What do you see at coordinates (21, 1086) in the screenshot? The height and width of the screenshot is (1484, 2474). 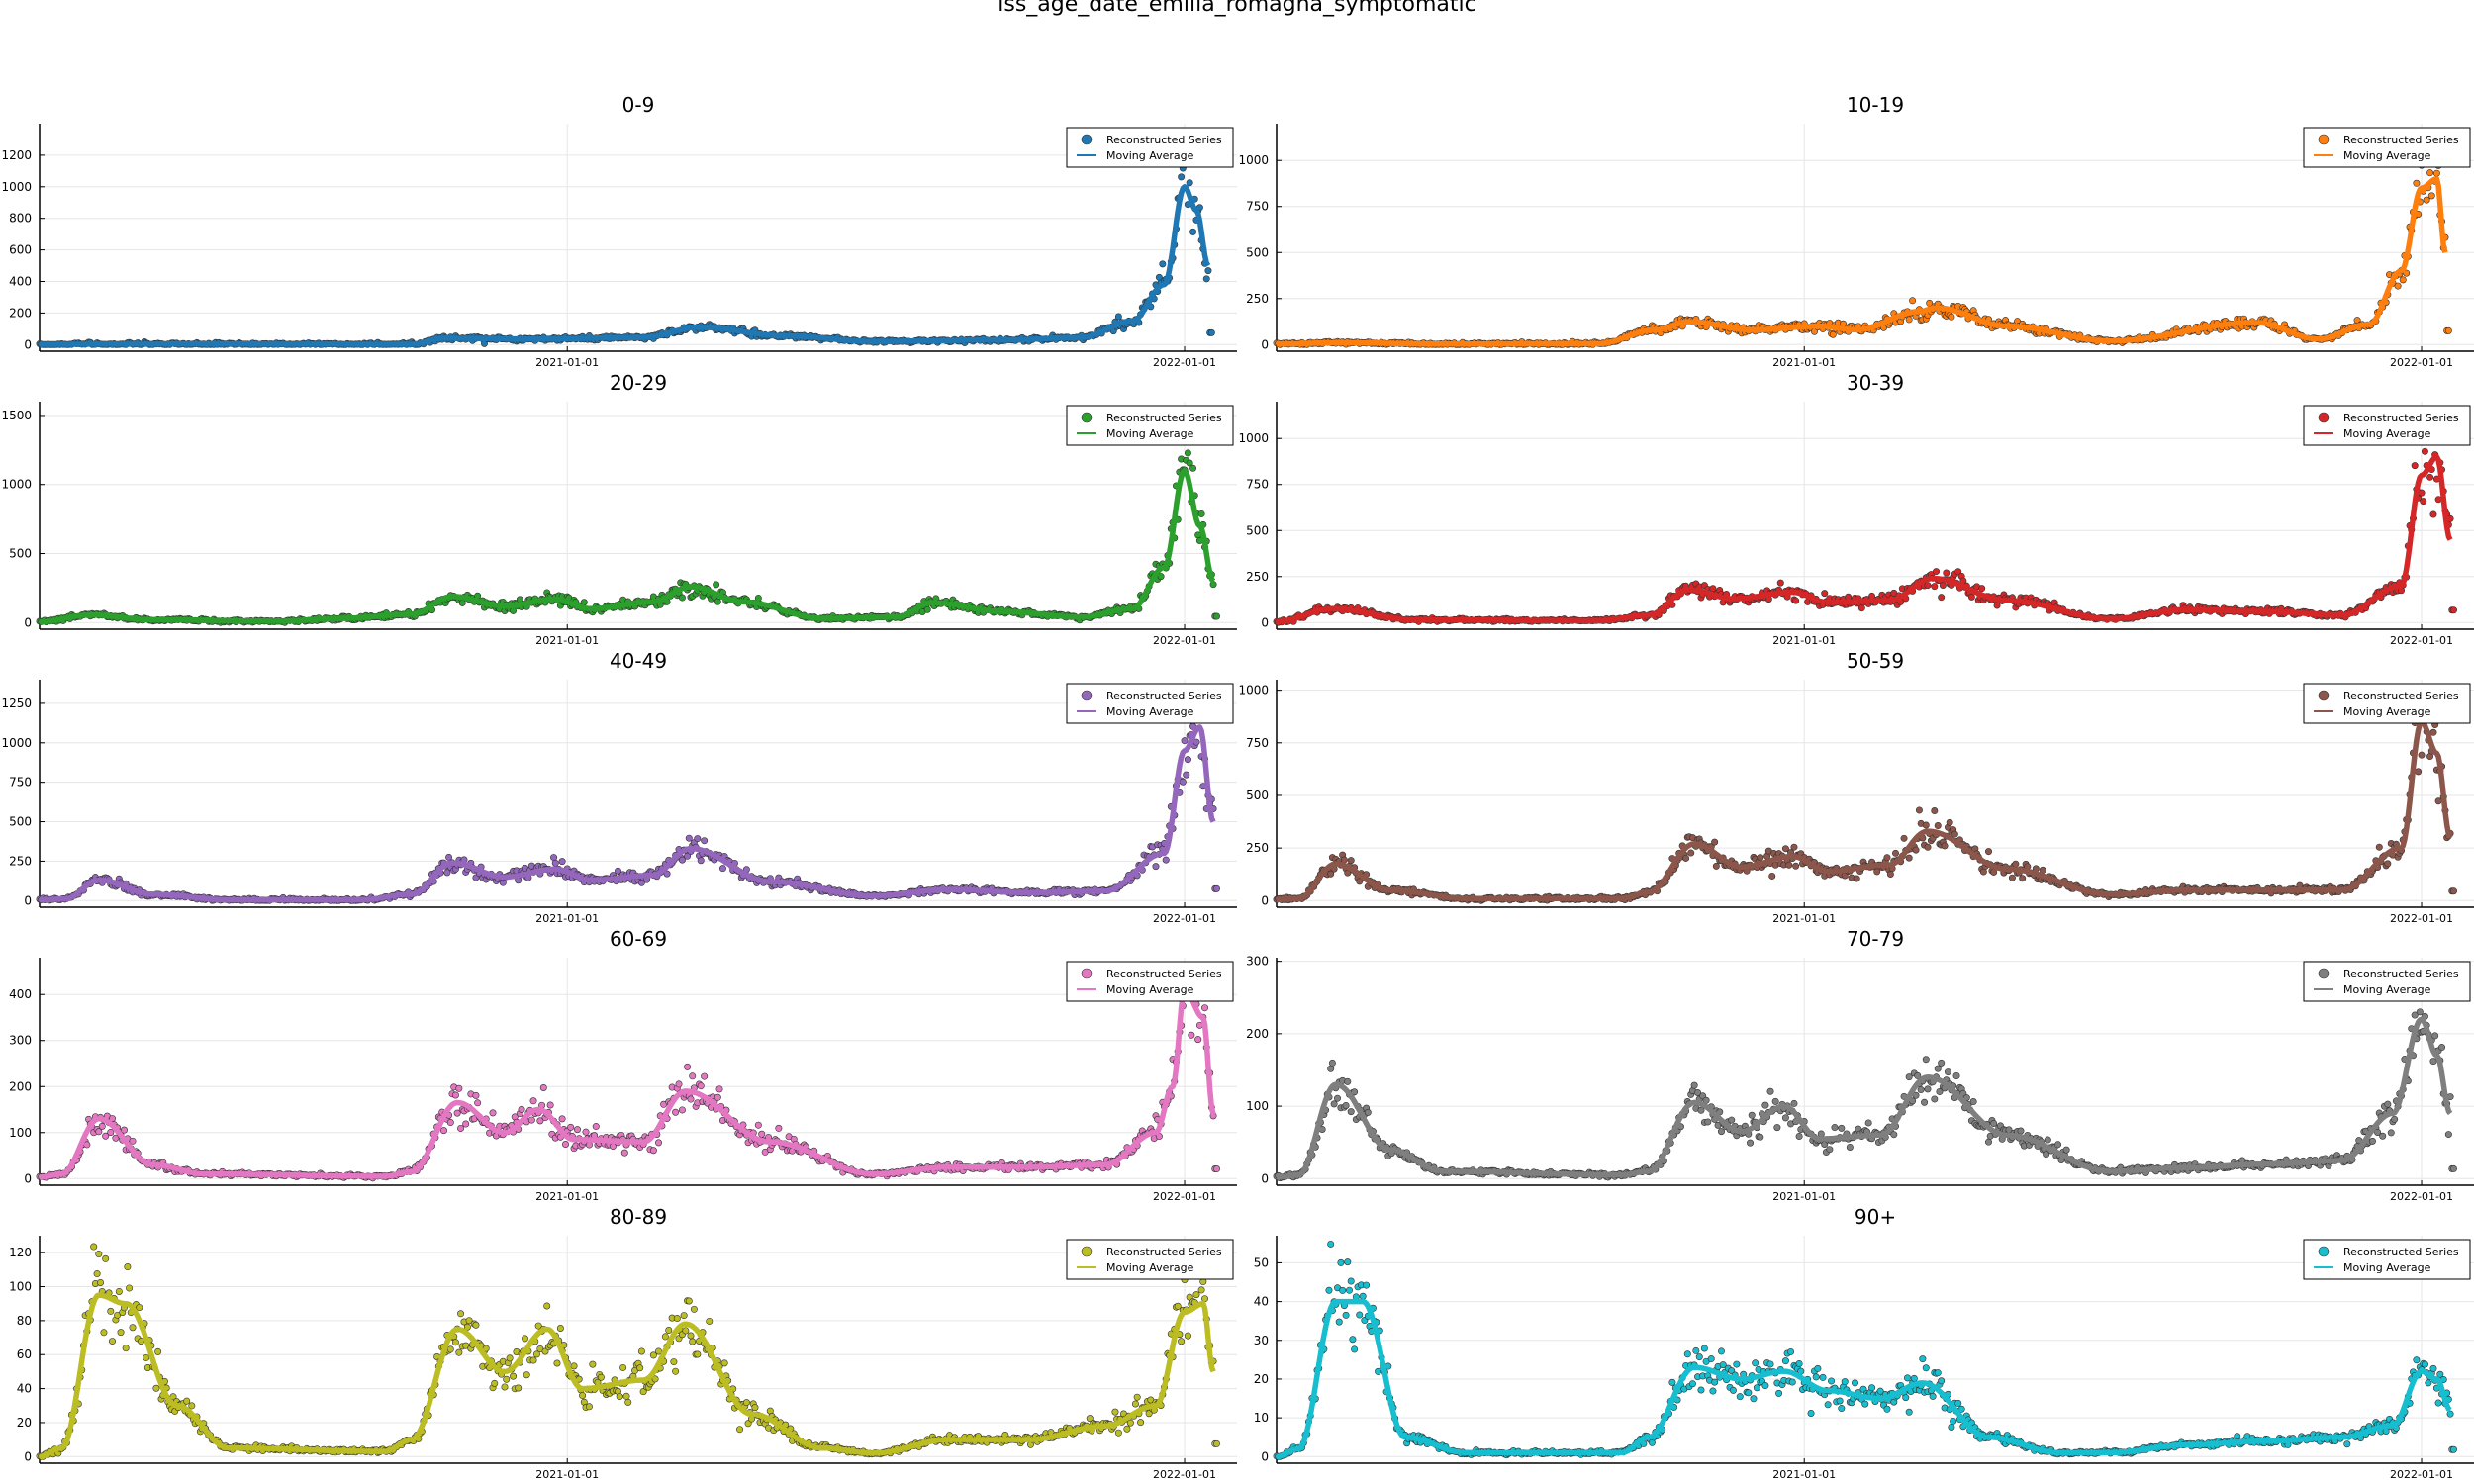 I see `y-tick-label: 200` at bounding box center [21, 1086].